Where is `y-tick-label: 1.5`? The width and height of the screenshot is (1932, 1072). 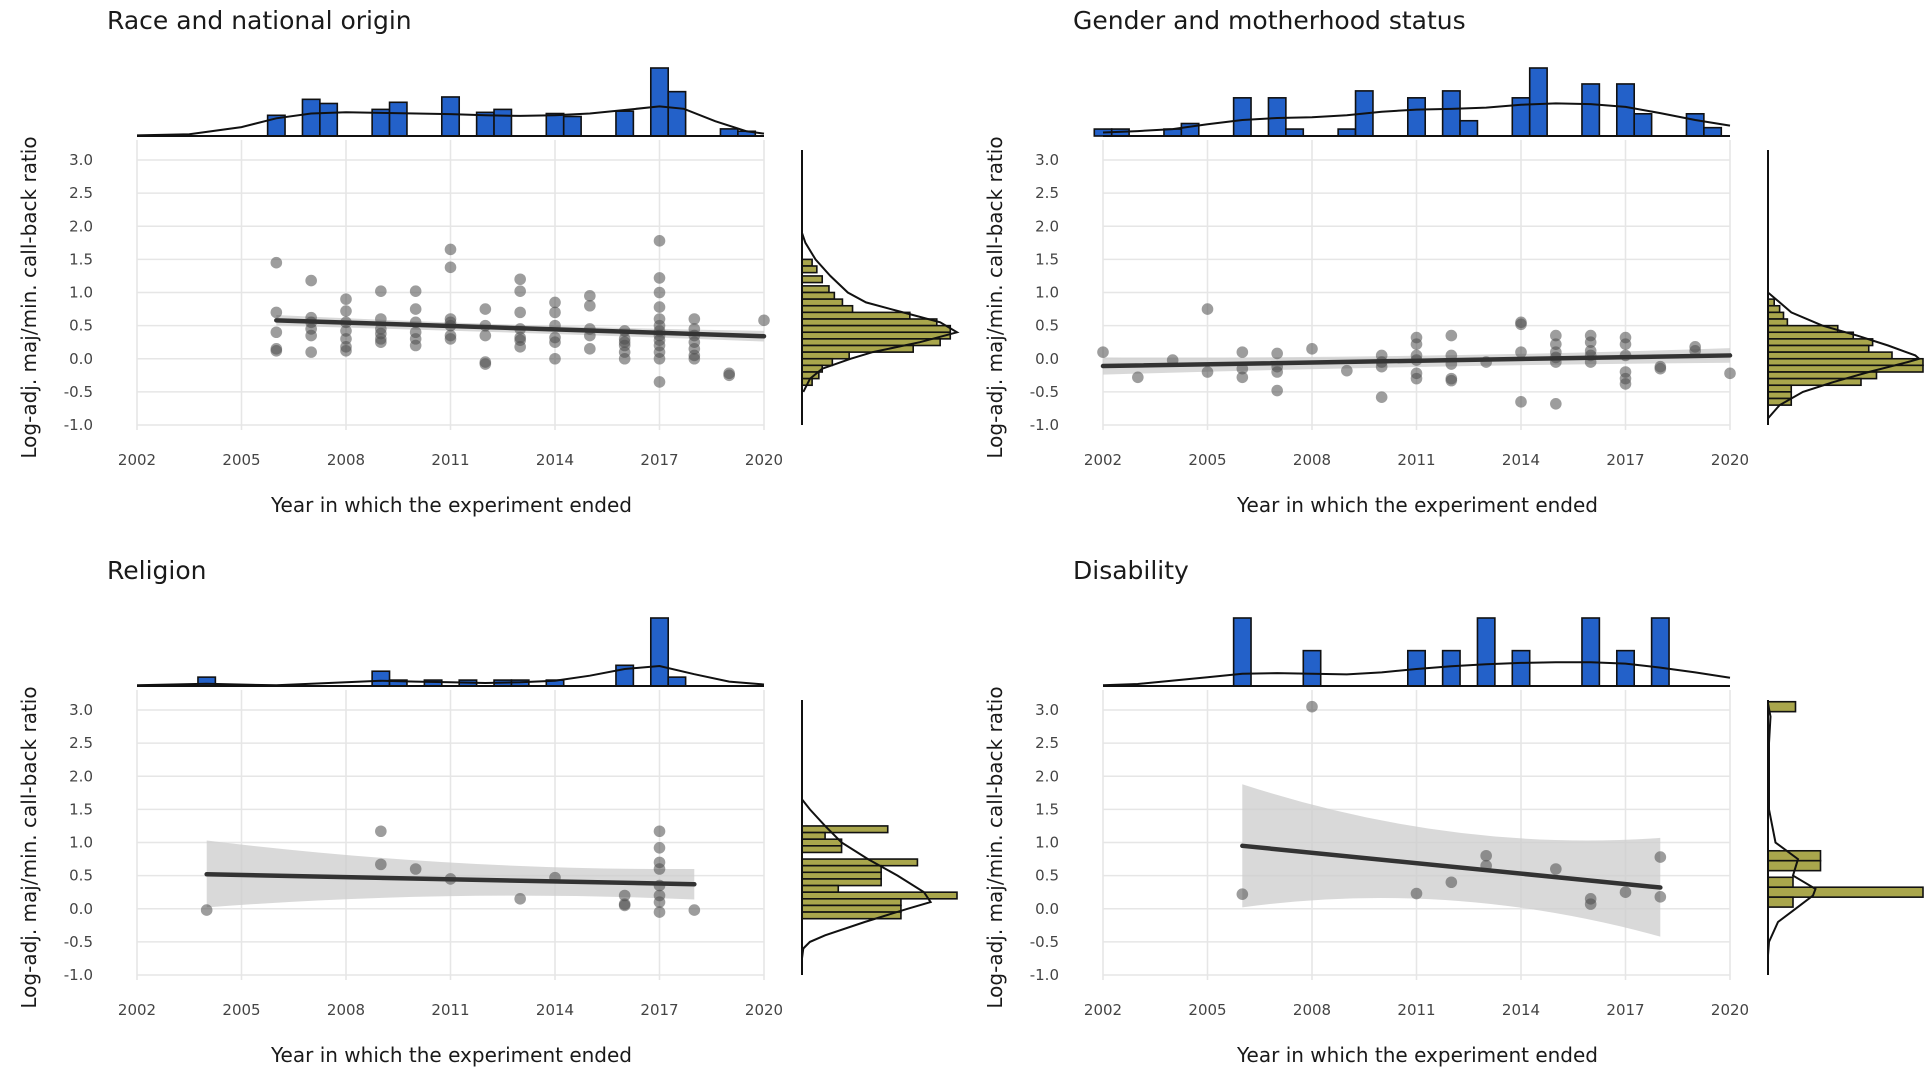 y-tick-label: 1.5 is located at coordinates (1047, 809).